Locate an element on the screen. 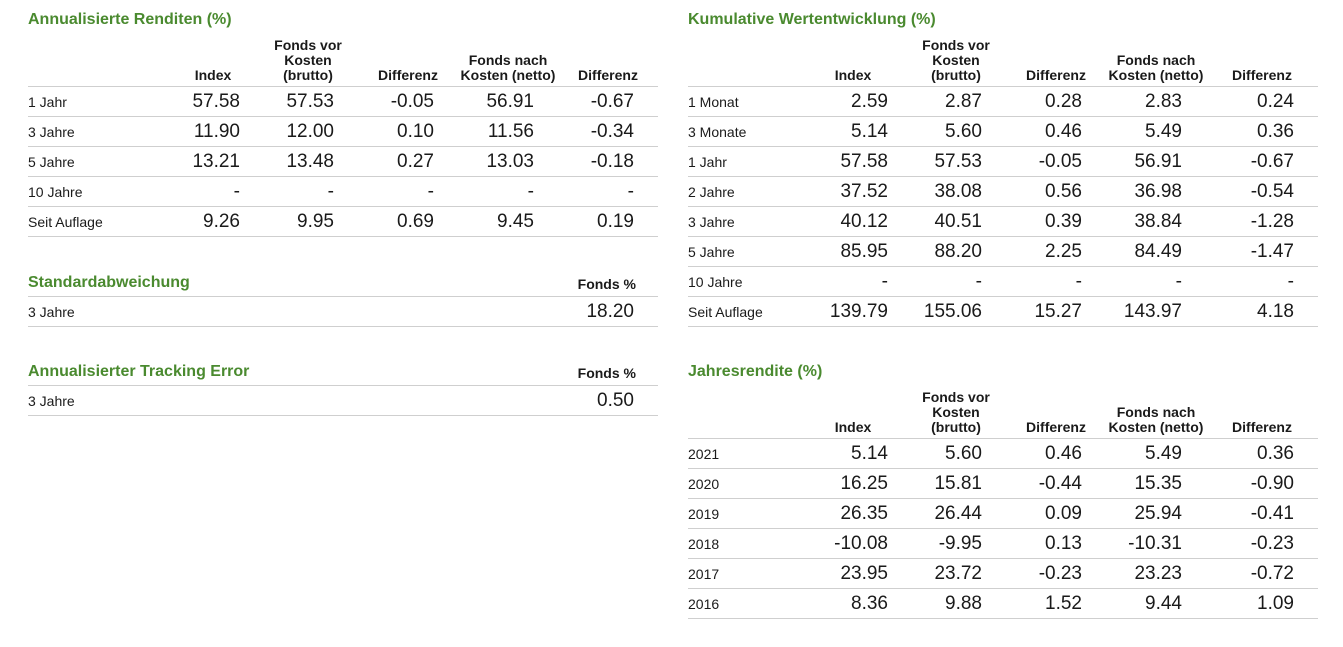 The image size is (1343, 647). tracking-error-row: 3 Jahre 0.50 is located at coordinates (343, 400).